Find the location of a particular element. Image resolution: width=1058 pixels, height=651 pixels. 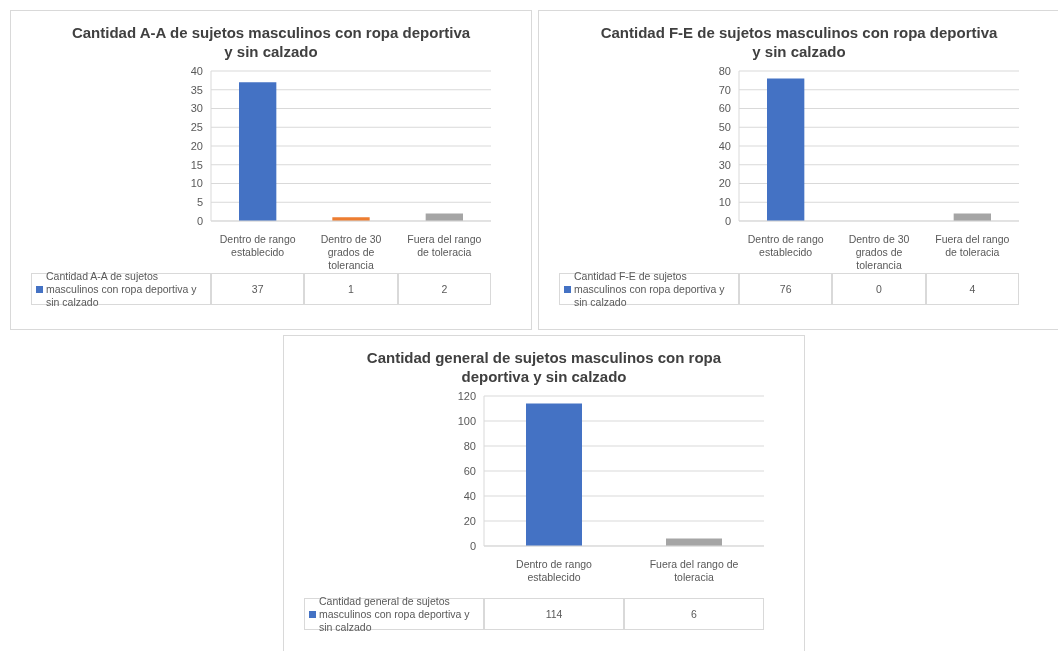

y-tick-label: 100 is located at coordinates (466, 420).